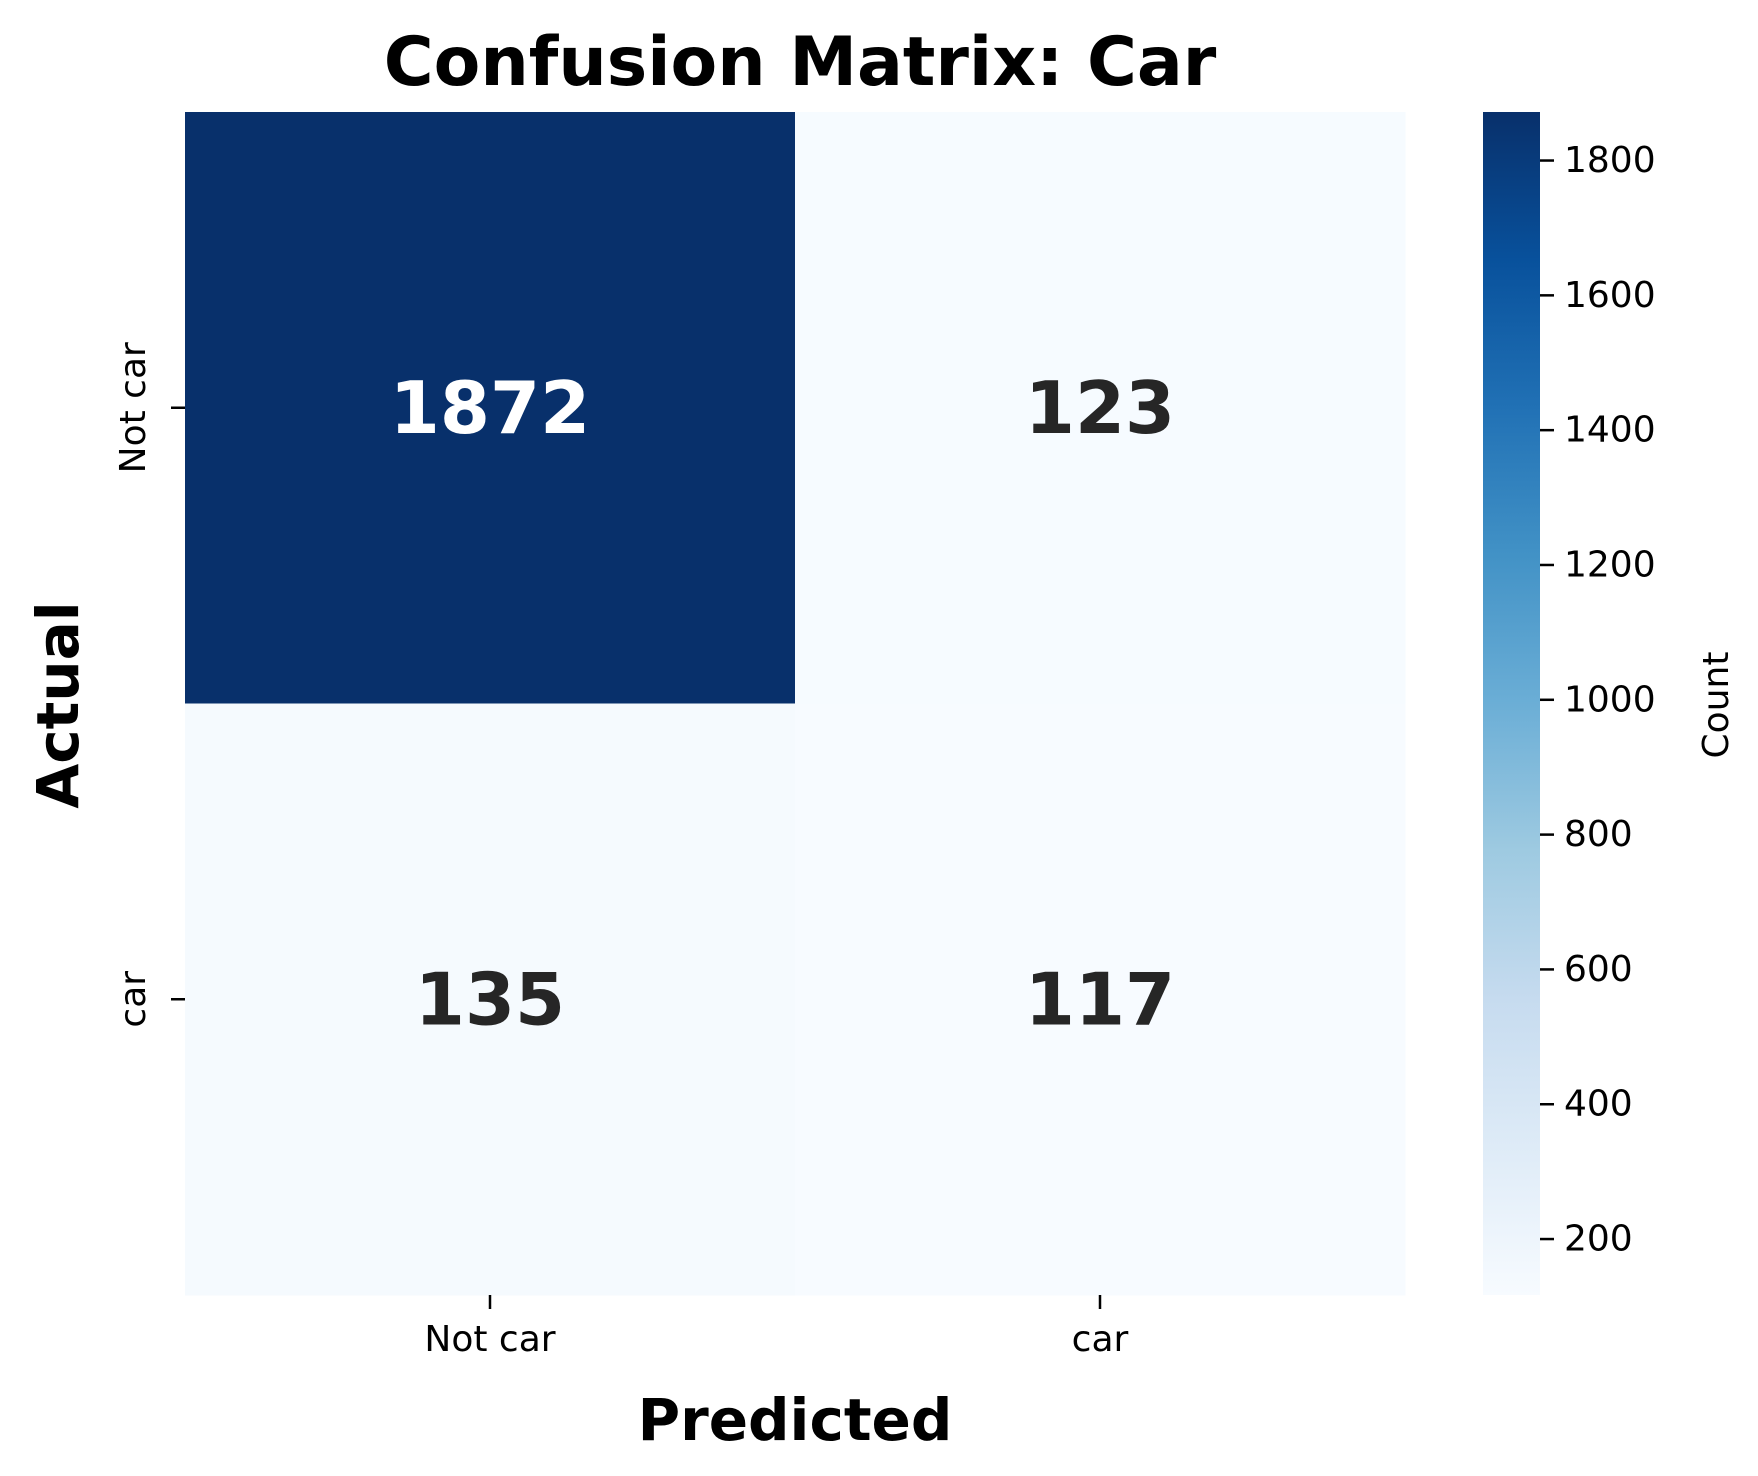 This screenshot has height=1476, width=1758. Describe the element at coordinates (1610, 699) in the screenshot. I see `colorbar-tick-label-4: 1000` at that location.